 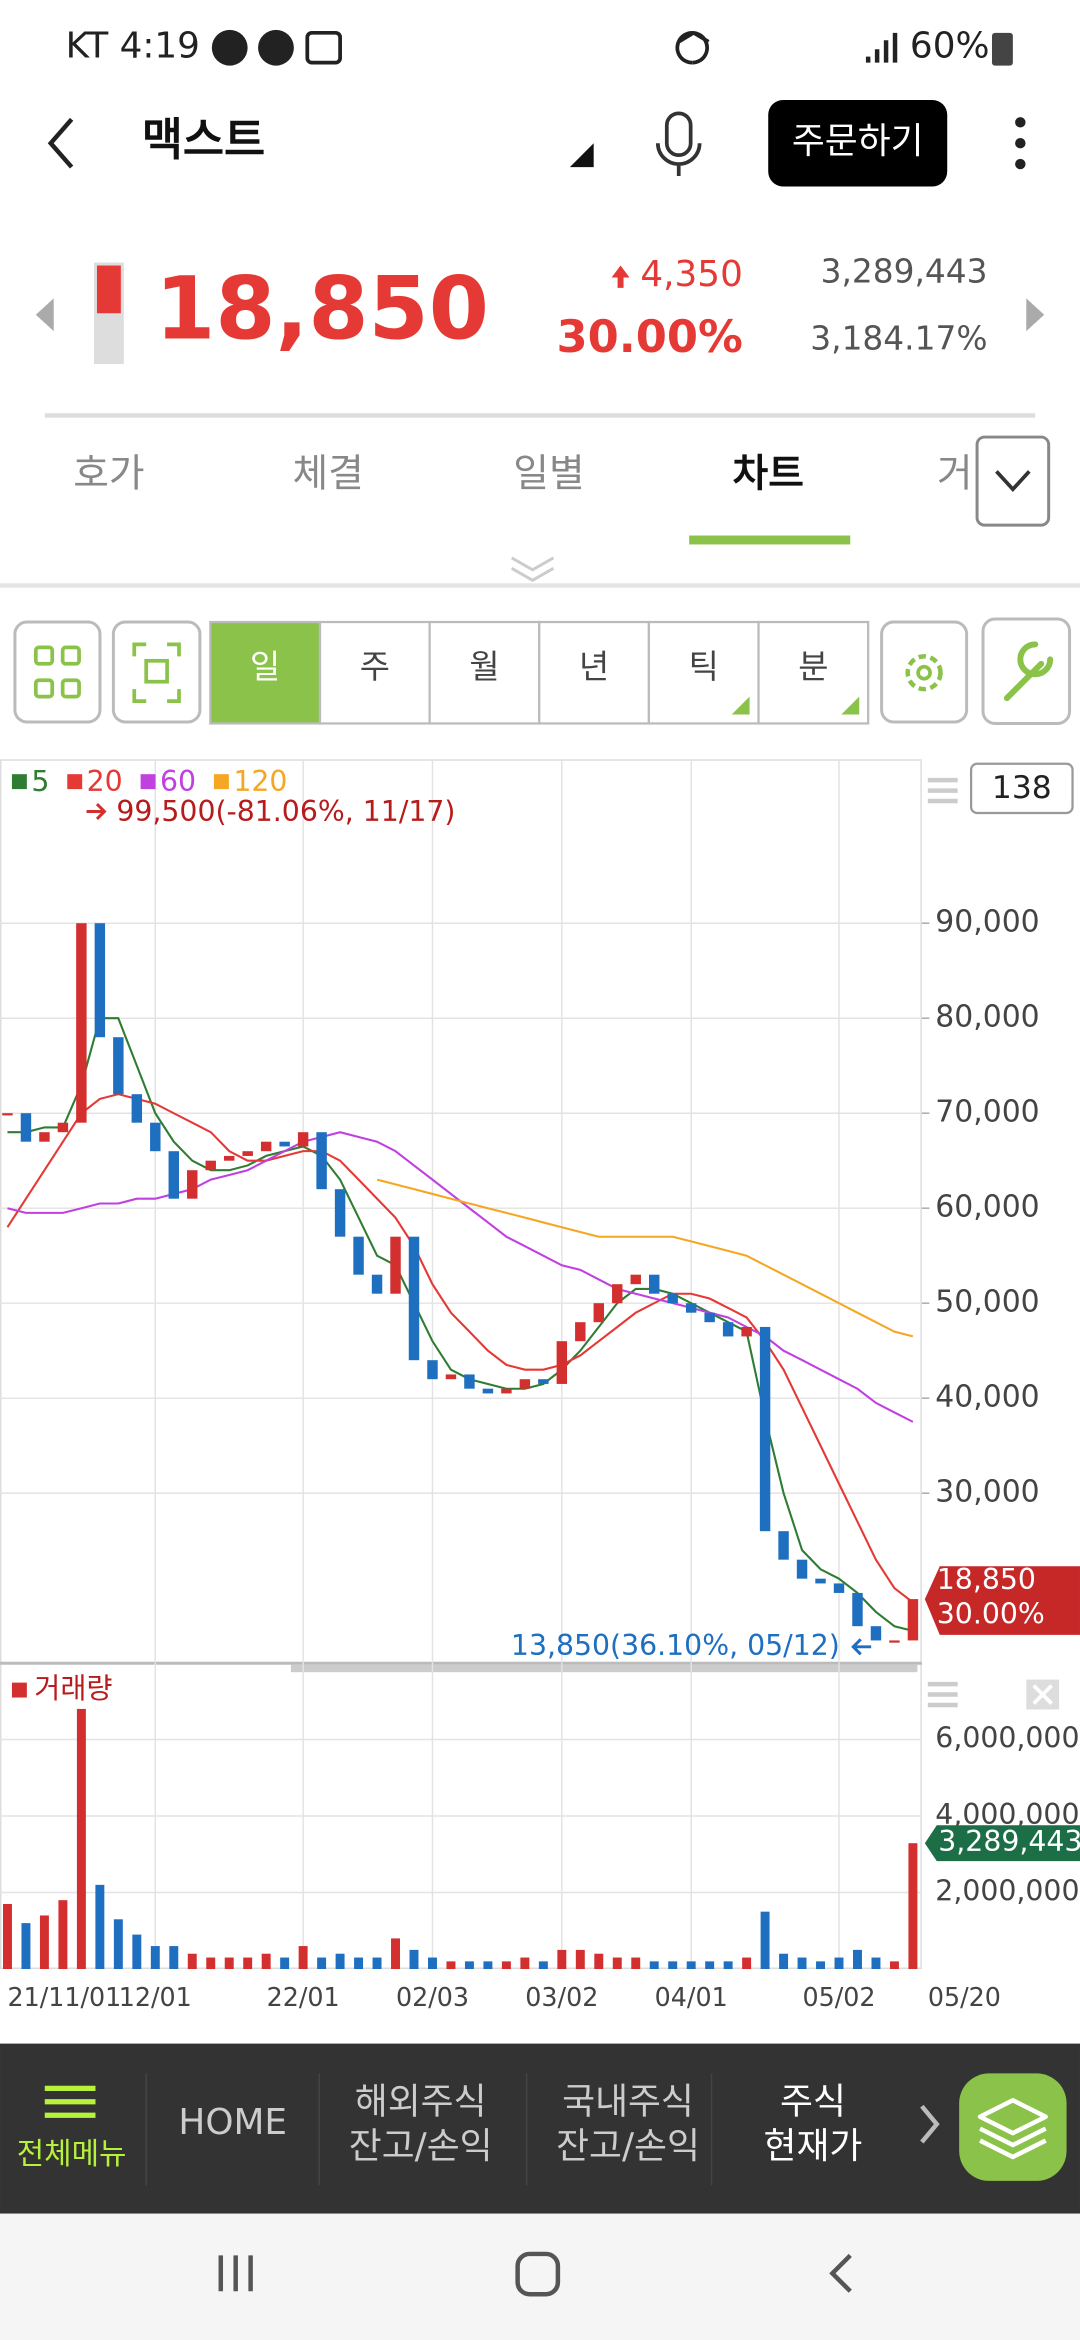 What do you see at coordinates (108, 473) in the screenshot?
I see `tab: 호가` at bounding box center [108, 473].